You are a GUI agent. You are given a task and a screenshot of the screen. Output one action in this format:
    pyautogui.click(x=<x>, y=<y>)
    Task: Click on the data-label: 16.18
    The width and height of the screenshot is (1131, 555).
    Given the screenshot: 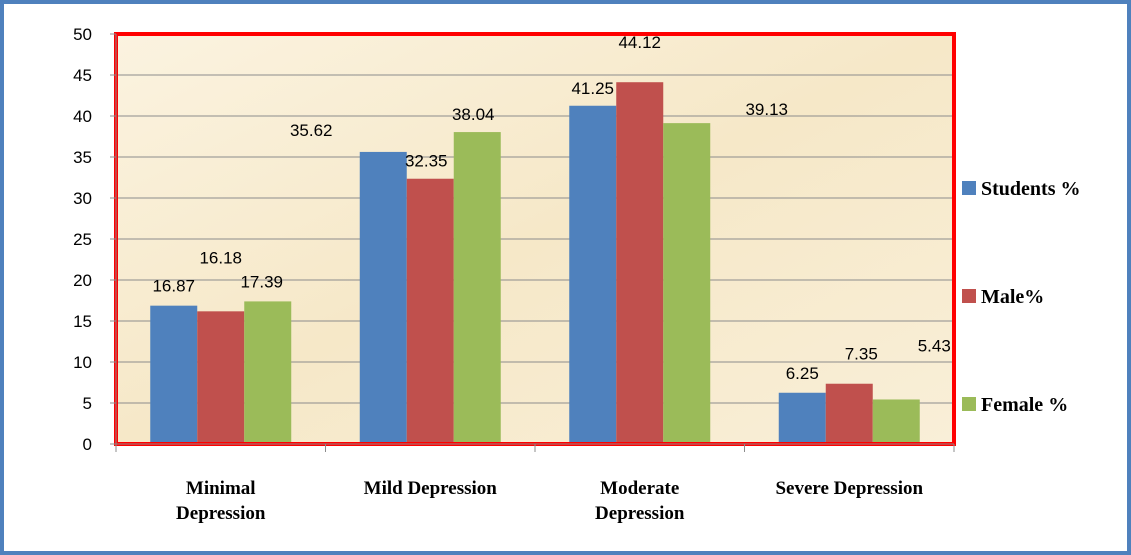 What is the action you would take?
    pyautogui.click(x=220, y=257)
    